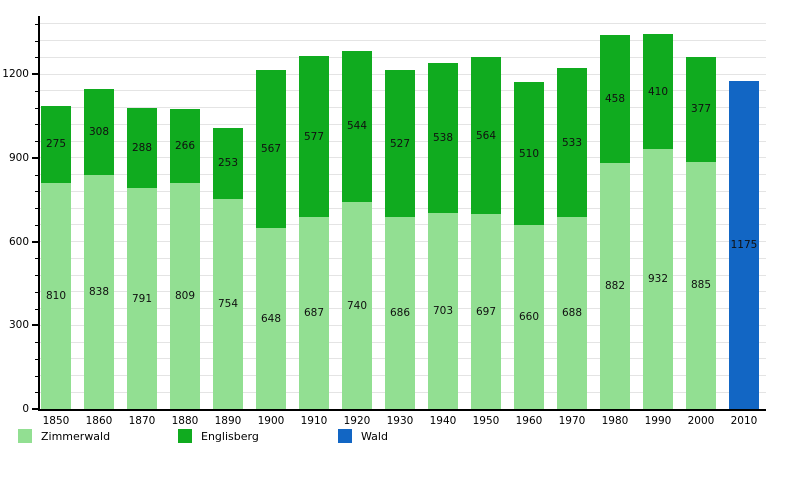 The width and height of the screenshot is (795, 500). What do you see at coordinates (185, 421) in the screenshot?
I see `x-tick-label: 1880` at bounding box center [185, 421].